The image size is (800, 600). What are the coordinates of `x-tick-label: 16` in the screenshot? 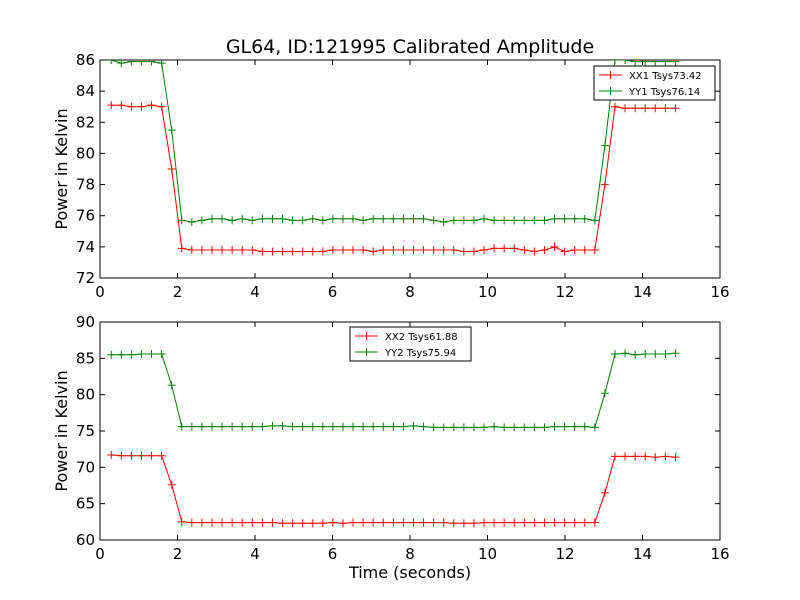 It's located at (719, 554).